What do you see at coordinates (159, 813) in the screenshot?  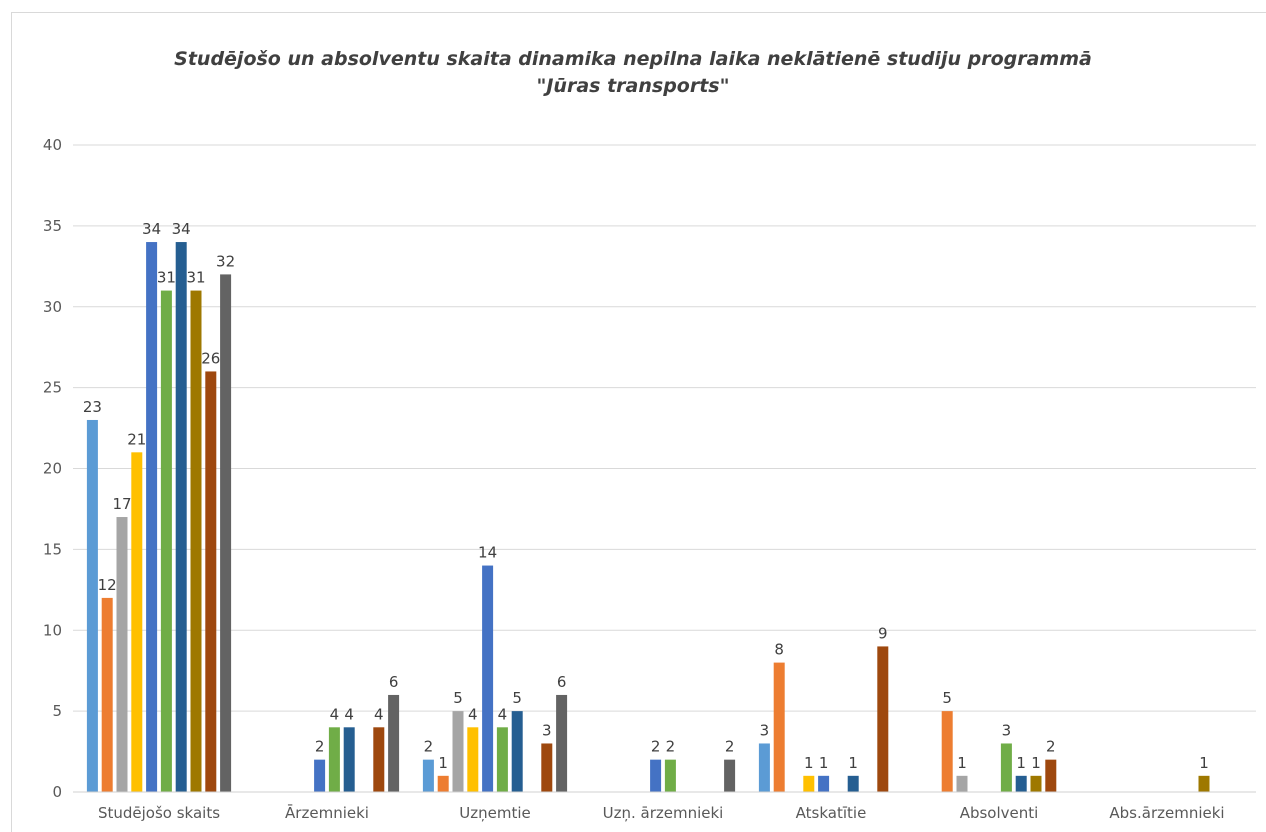 I see `x-tick-label: Studējošo skaits` at bounding box center [159, 813].